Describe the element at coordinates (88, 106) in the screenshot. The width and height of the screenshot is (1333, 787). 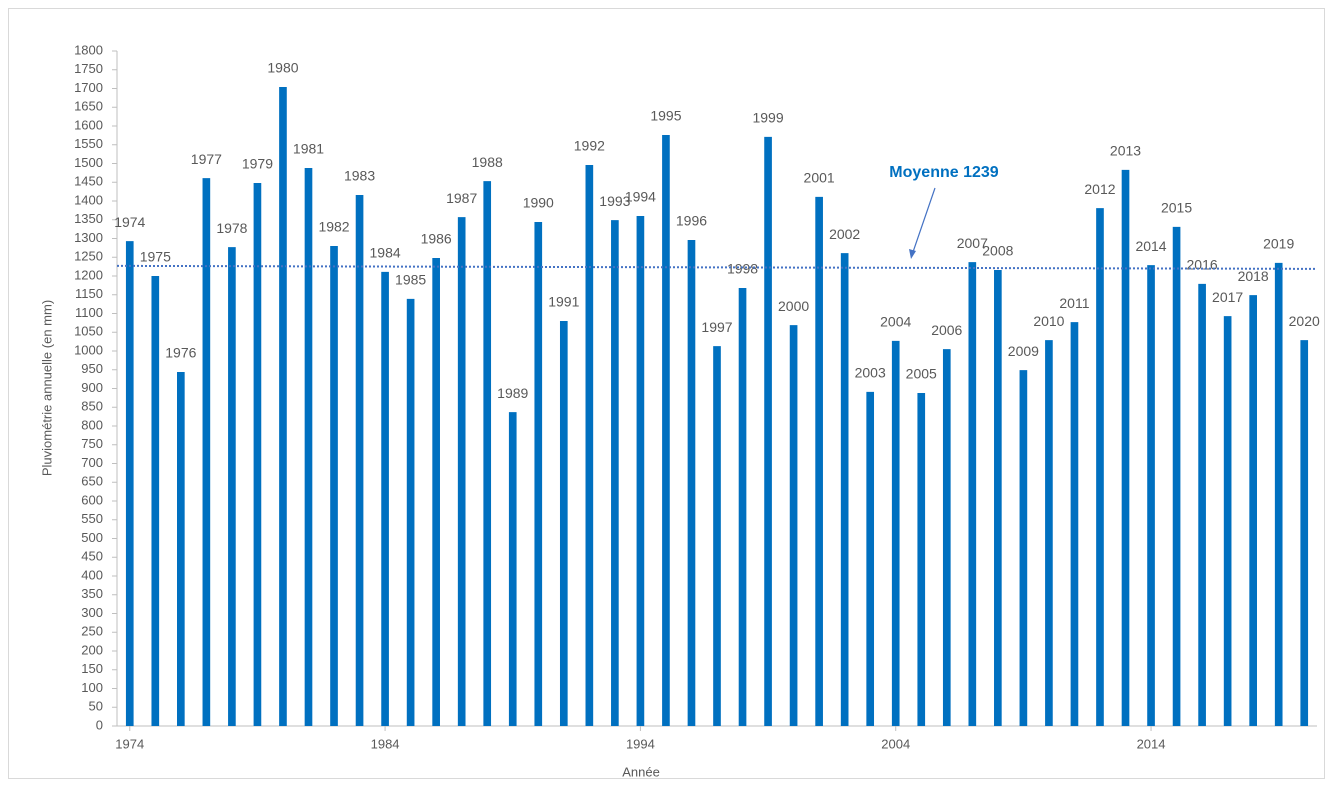
I see `y-tick-label: 1650` at that location.